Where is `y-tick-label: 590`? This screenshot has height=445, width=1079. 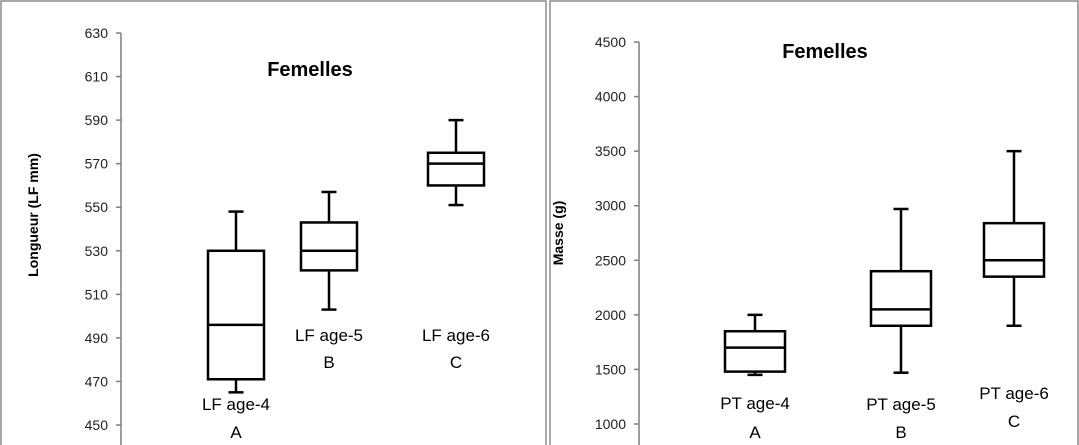 y-tick-label: 590 is located at coordinates (97, 120).